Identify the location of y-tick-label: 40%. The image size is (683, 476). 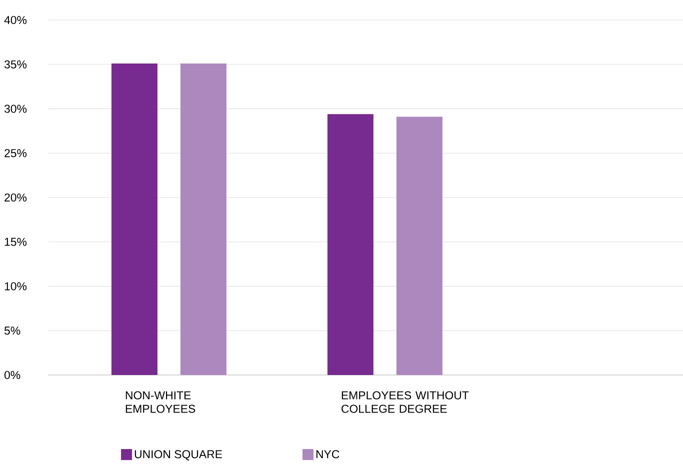
(15, 20).